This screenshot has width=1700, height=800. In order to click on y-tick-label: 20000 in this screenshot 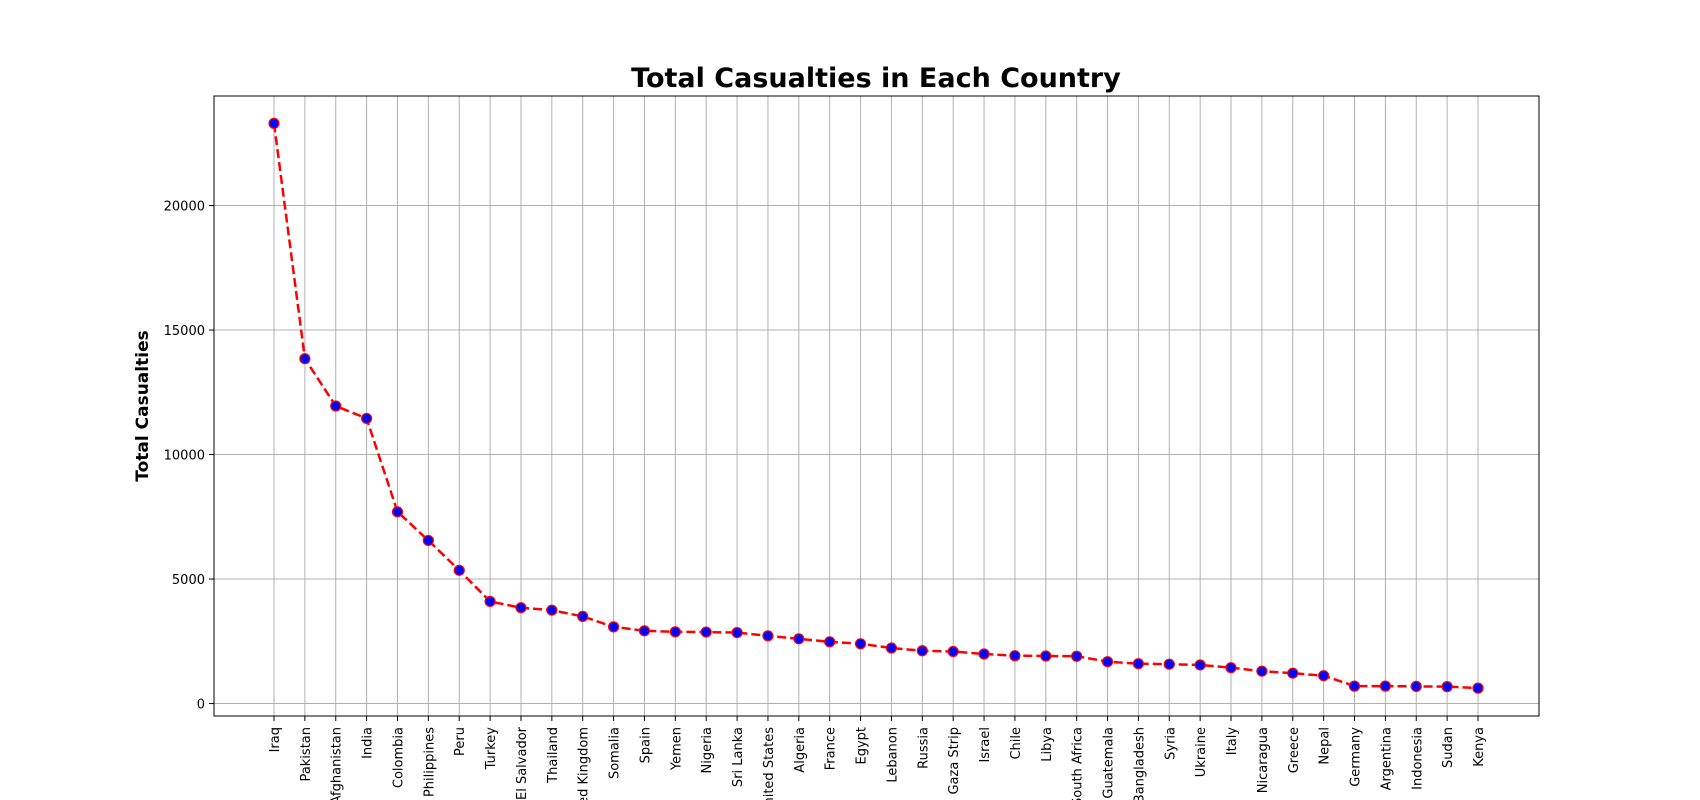, I will do `click(184, 207)`.